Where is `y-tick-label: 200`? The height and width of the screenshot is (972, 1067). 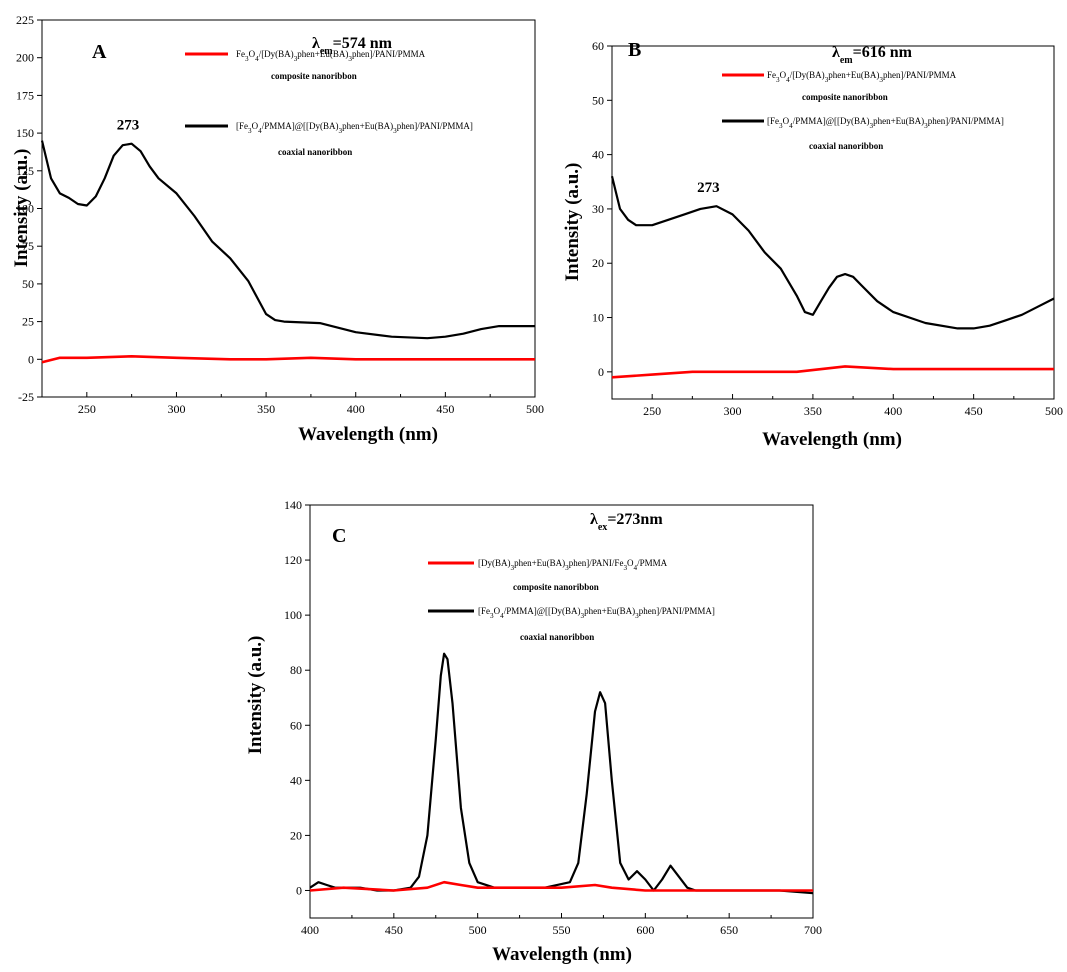
y-tick-label: 200 is located at coordinates (25, 58).